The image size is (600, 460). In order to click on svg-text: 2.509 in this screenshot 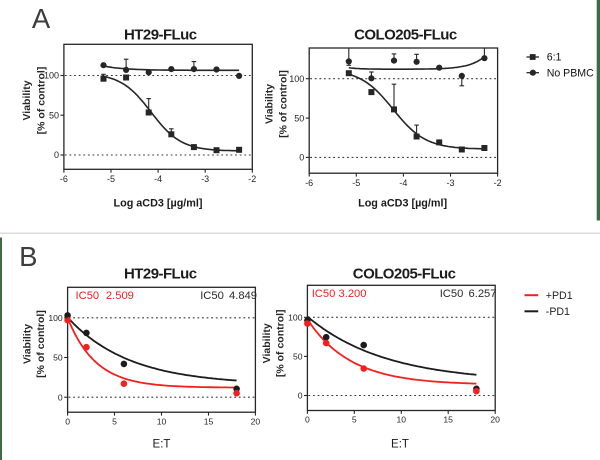, I will do `click(120, 296)`.